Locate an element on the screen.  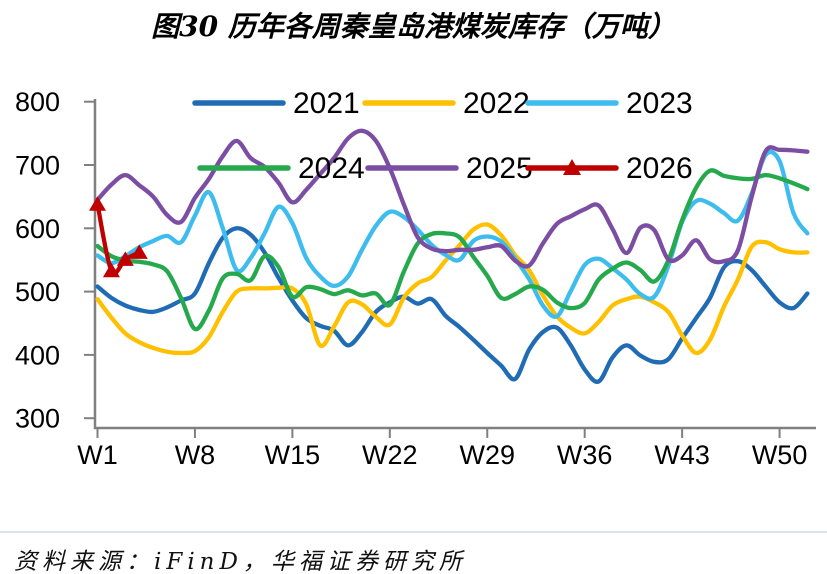
x-tick-label-W43: W43 is located at coordinates (682, 455).